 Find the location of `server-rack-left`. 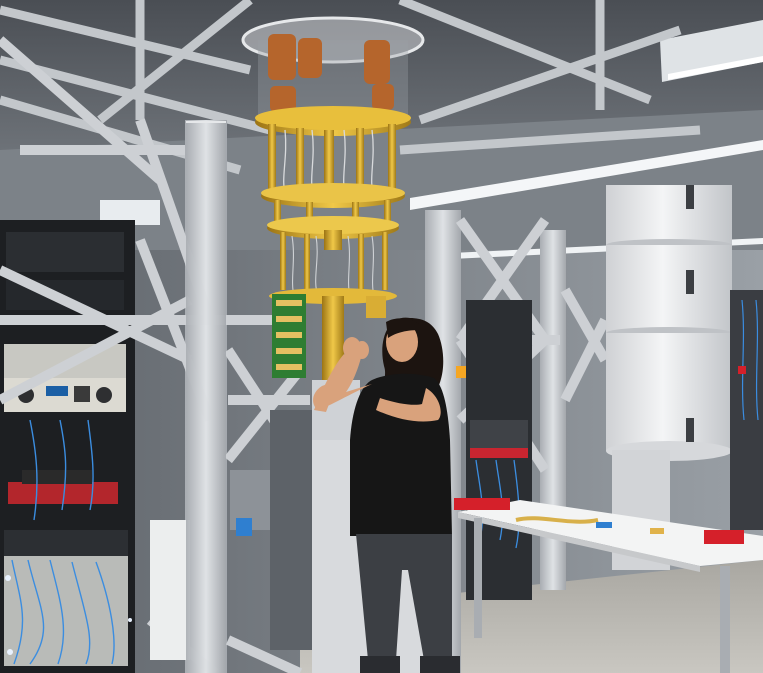

server-rack-left is located at coordinates (67, 446).